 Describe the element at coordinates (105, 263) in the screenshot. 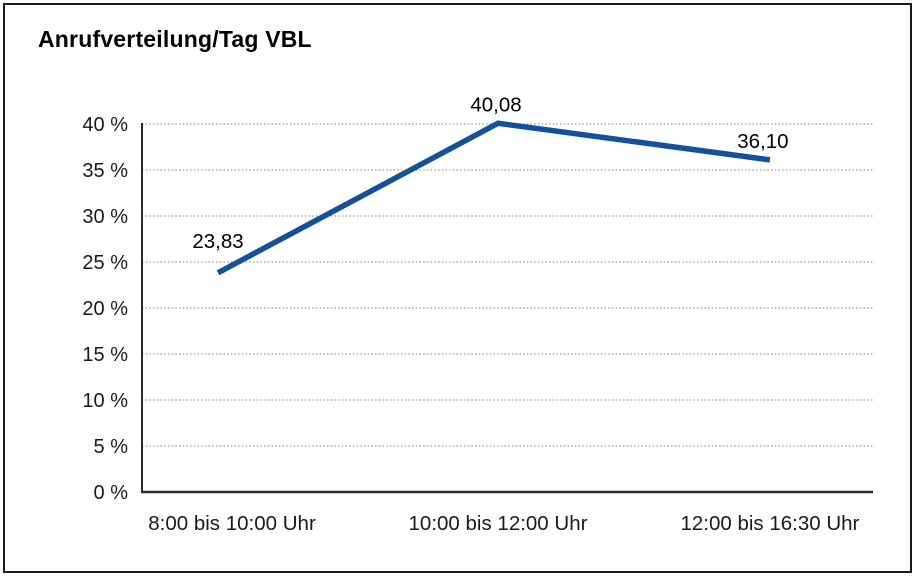

I see `y-tick-label: 25 %` at that location.